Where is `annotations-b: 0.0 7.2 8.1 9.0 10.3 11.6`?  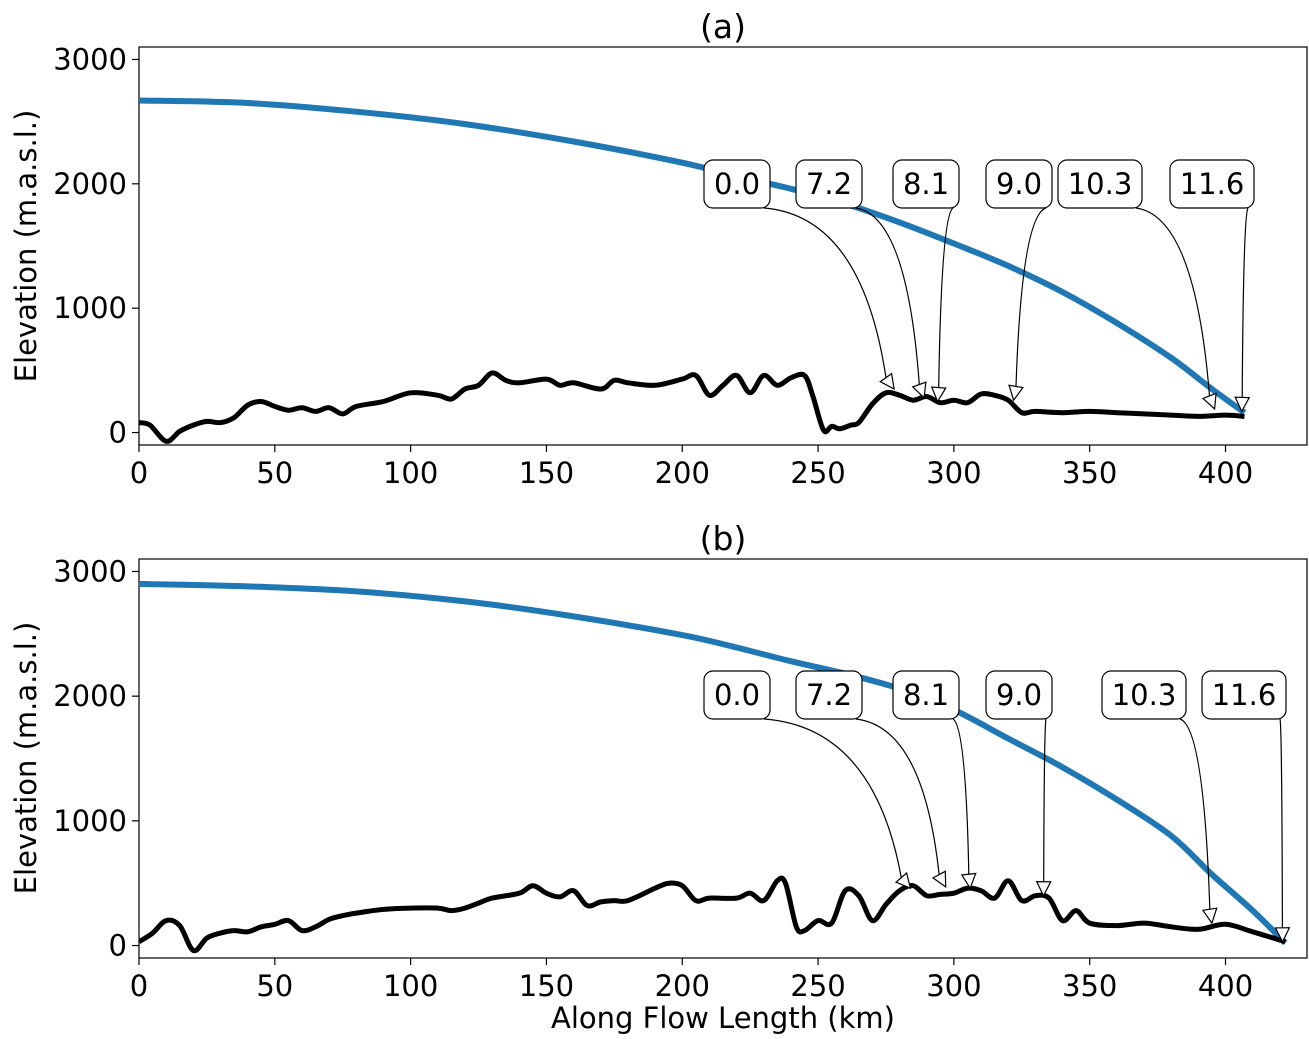
annotations-b: 0.0 7.2 8.1 9.0 10.3 11.6 is located at coordinates (997, 807).